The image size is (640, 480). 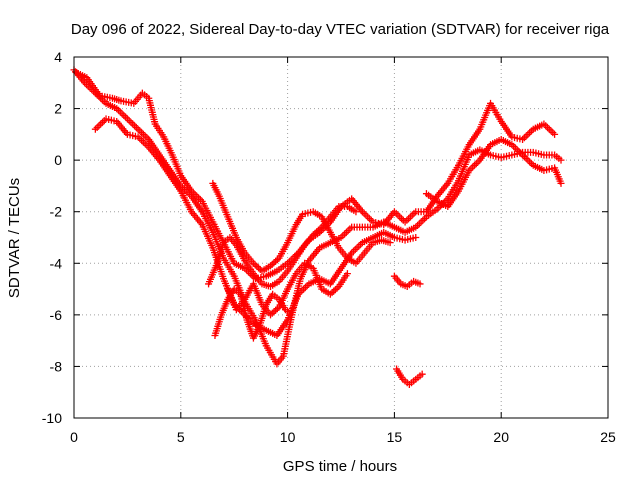 What do you see at coordinates (340, 466) in the screenshot?
I see `x-axis-label: GPS time / hours` at bounding box center [340, 466].